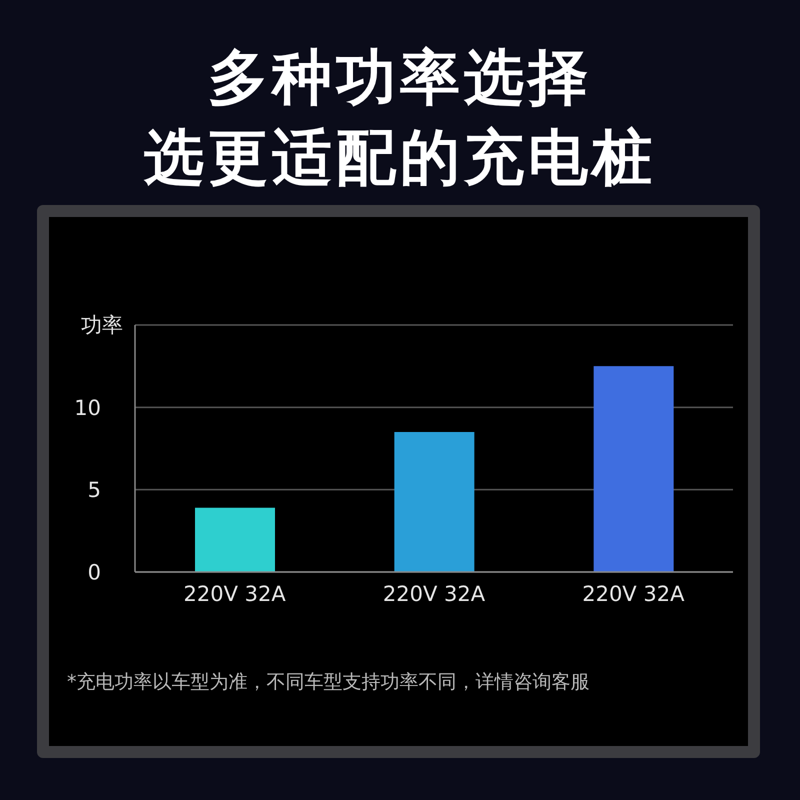  Describe the element at coordinates (399, 158) in the screenshot. I see `chart-subtitle: 选更适配的充电桩` at that location.